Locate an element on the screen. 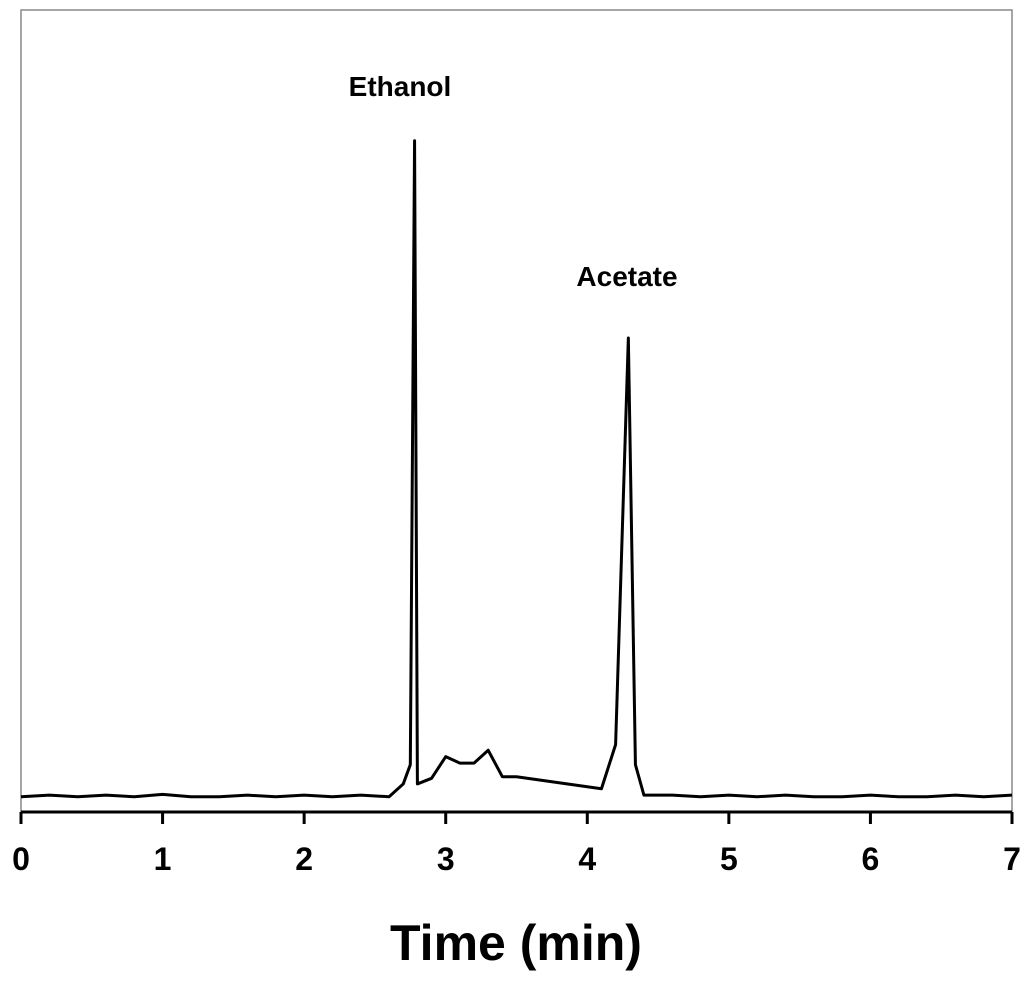 This screenshot has width=1024, height=991. x-tick-label: 4 is located at coordinates (587, 859).